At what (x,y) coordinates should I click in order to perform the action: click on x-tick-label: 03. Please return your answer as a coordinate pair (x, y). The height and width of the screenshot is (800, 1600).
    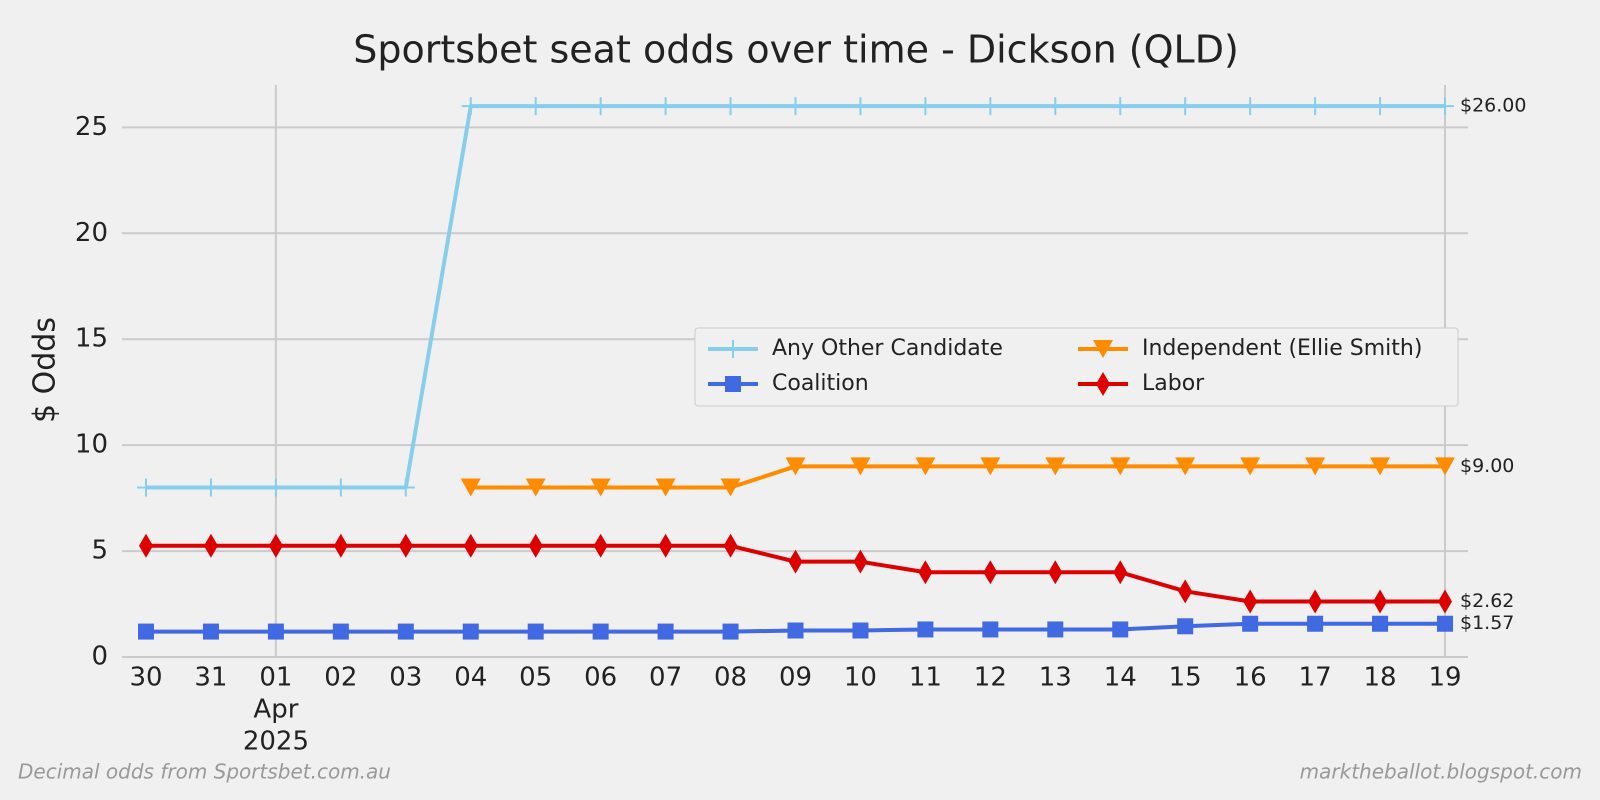
    Looking at the image, I should click on (405, 678).